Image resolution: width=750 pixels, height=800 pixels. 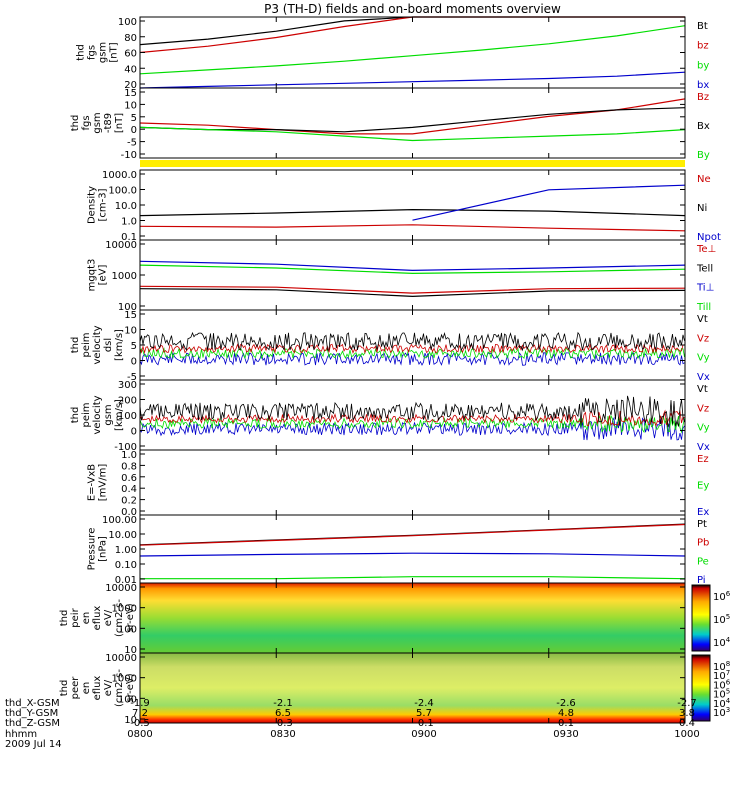 I want to click on footer-x-value: -1.9, so click(x=140, y=703).